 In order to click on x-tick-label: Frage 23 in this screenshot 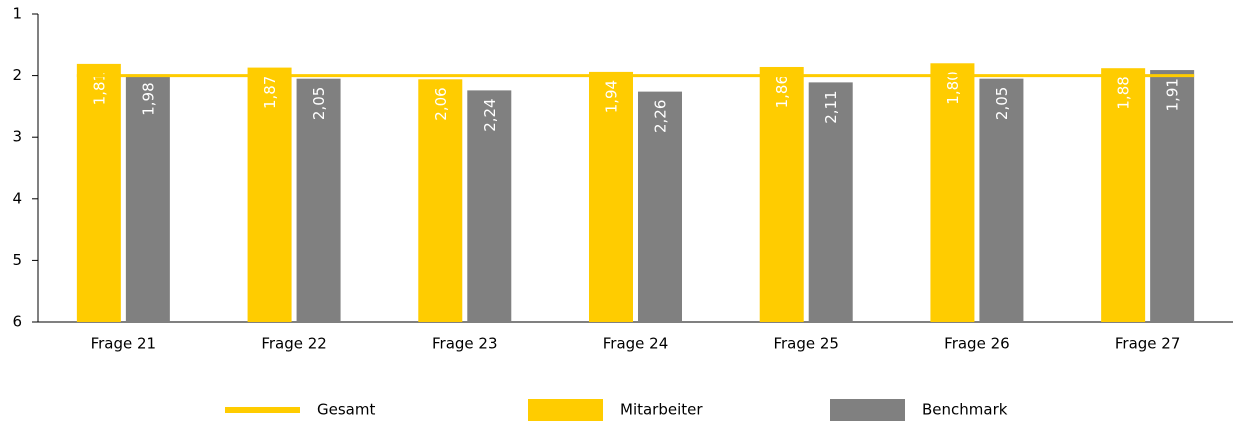, I will do `click(465, 344)`.